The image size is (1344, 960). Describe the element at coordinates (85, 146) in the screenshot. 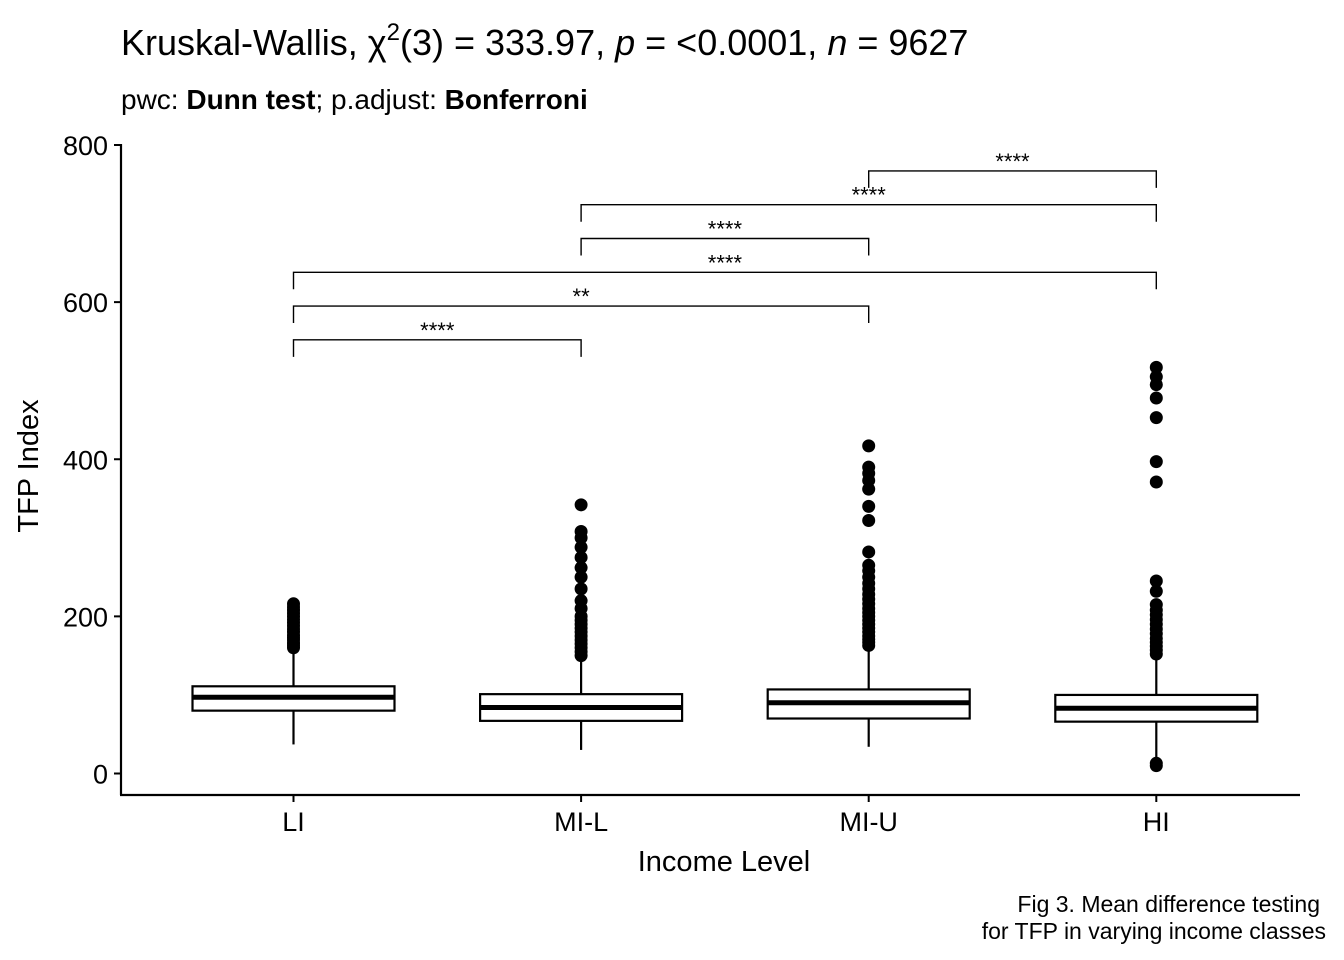

I see `y-tick-label: 800` at that location.